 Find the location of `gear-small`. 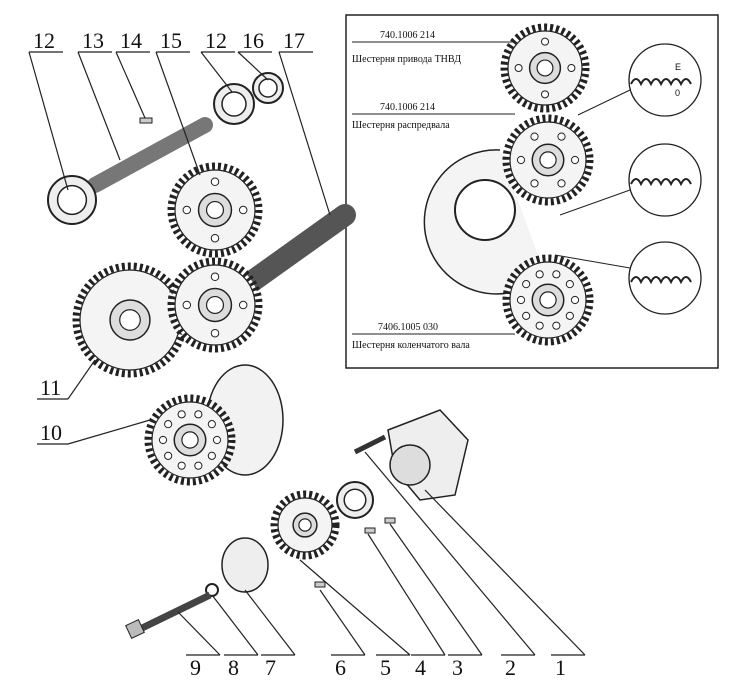

gear-small is located at coordinates (305, 525).